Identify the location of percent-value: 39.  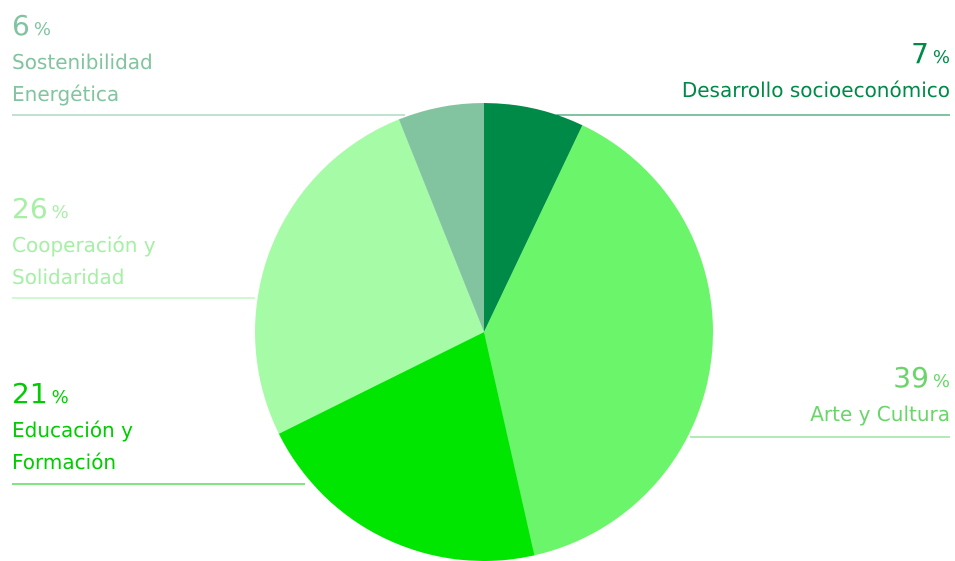
(911, 377).